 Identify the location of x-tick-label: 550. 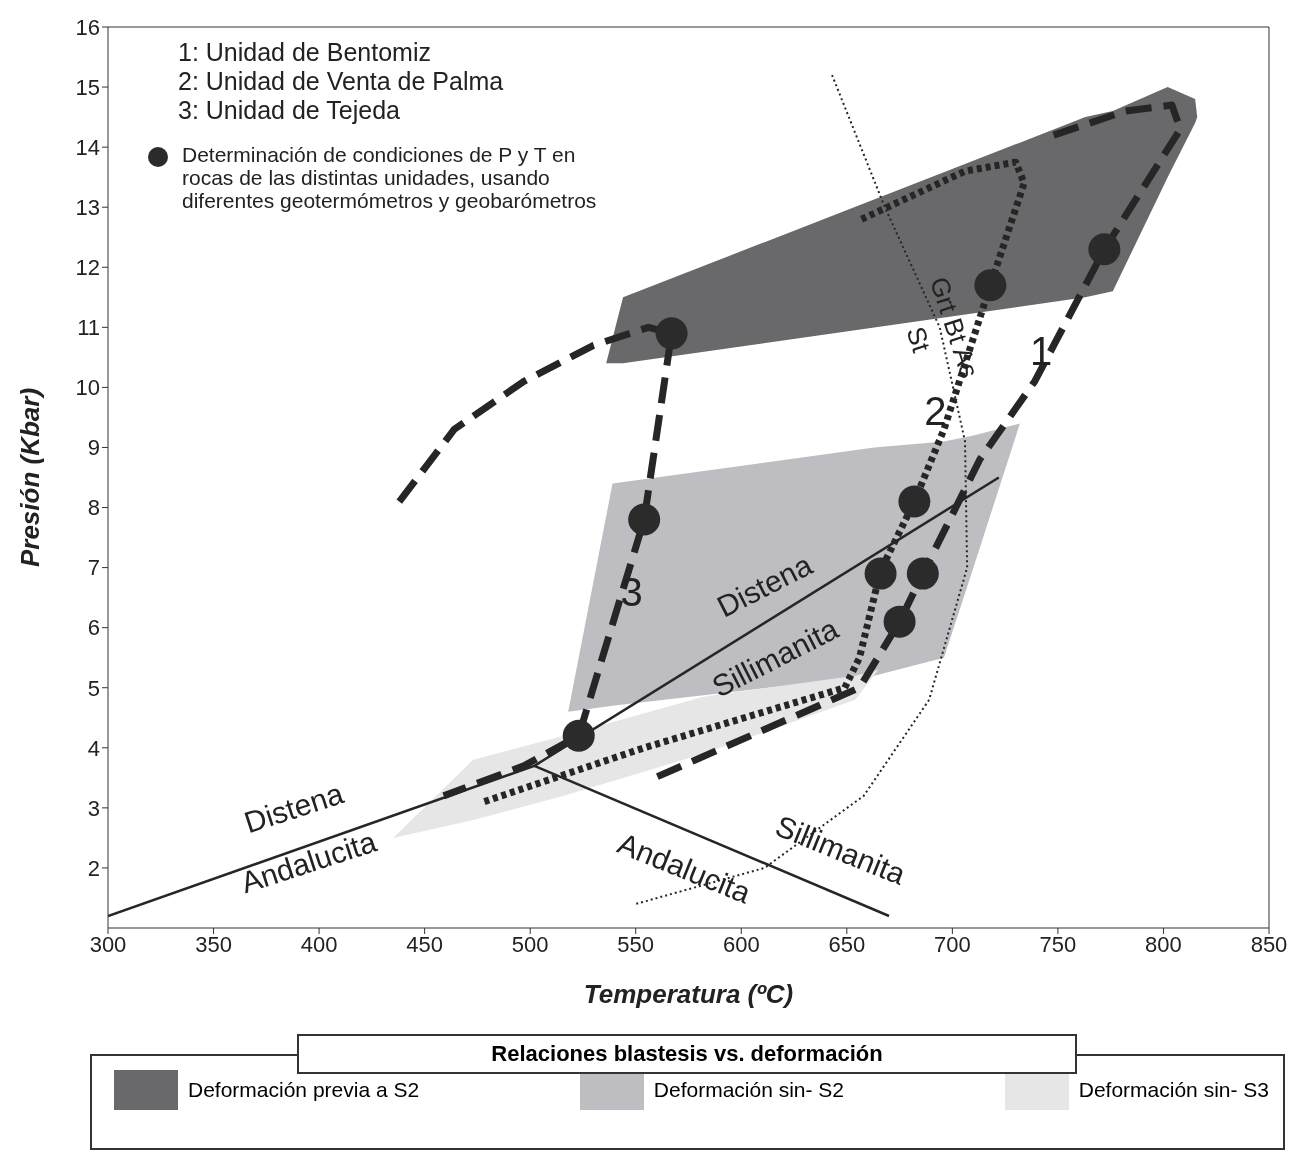
(636, 944).